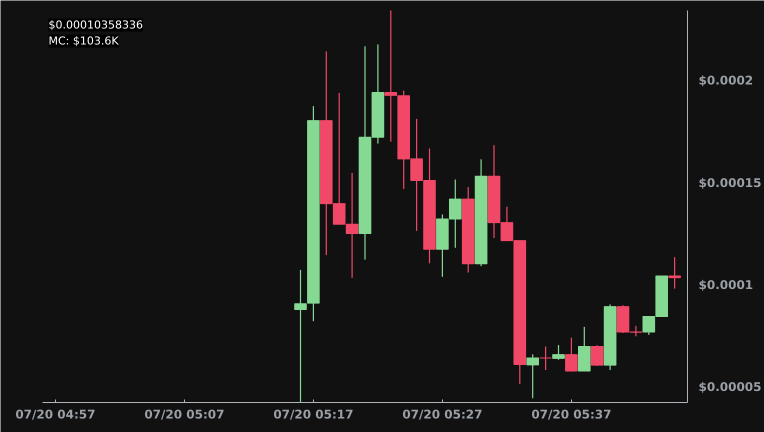 This screenshot has width=764, height=432. Describe the element at coordinates (730, 387) in the screenshot. I see `y-tick-label: $0.00005` at that location.